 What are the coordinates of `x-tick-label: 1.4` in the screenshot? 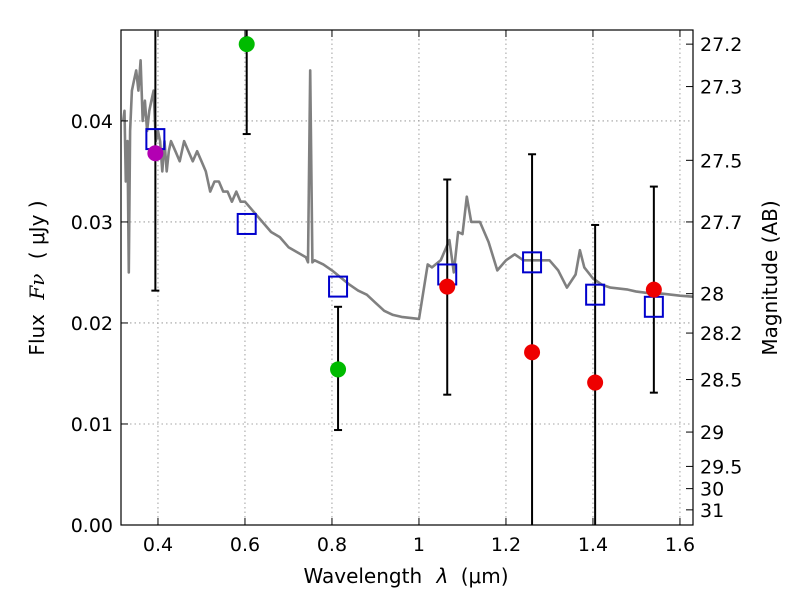 It's located at (593, 545).